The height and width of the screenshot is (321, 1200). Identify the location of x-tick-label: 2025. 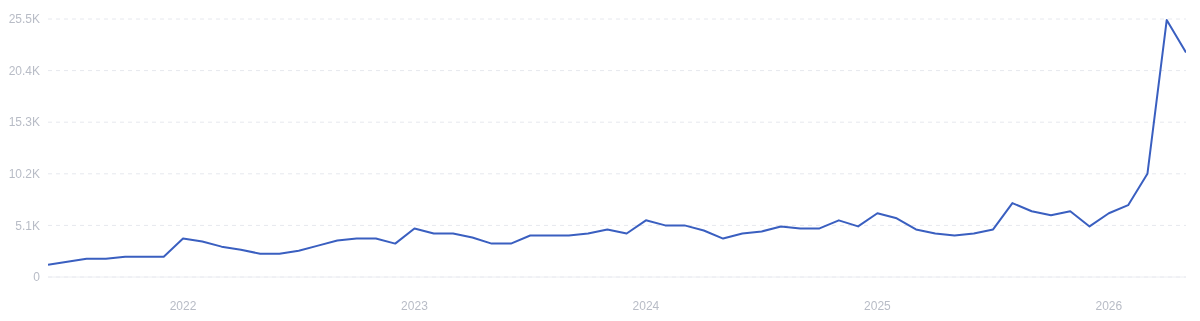
(878, 305).